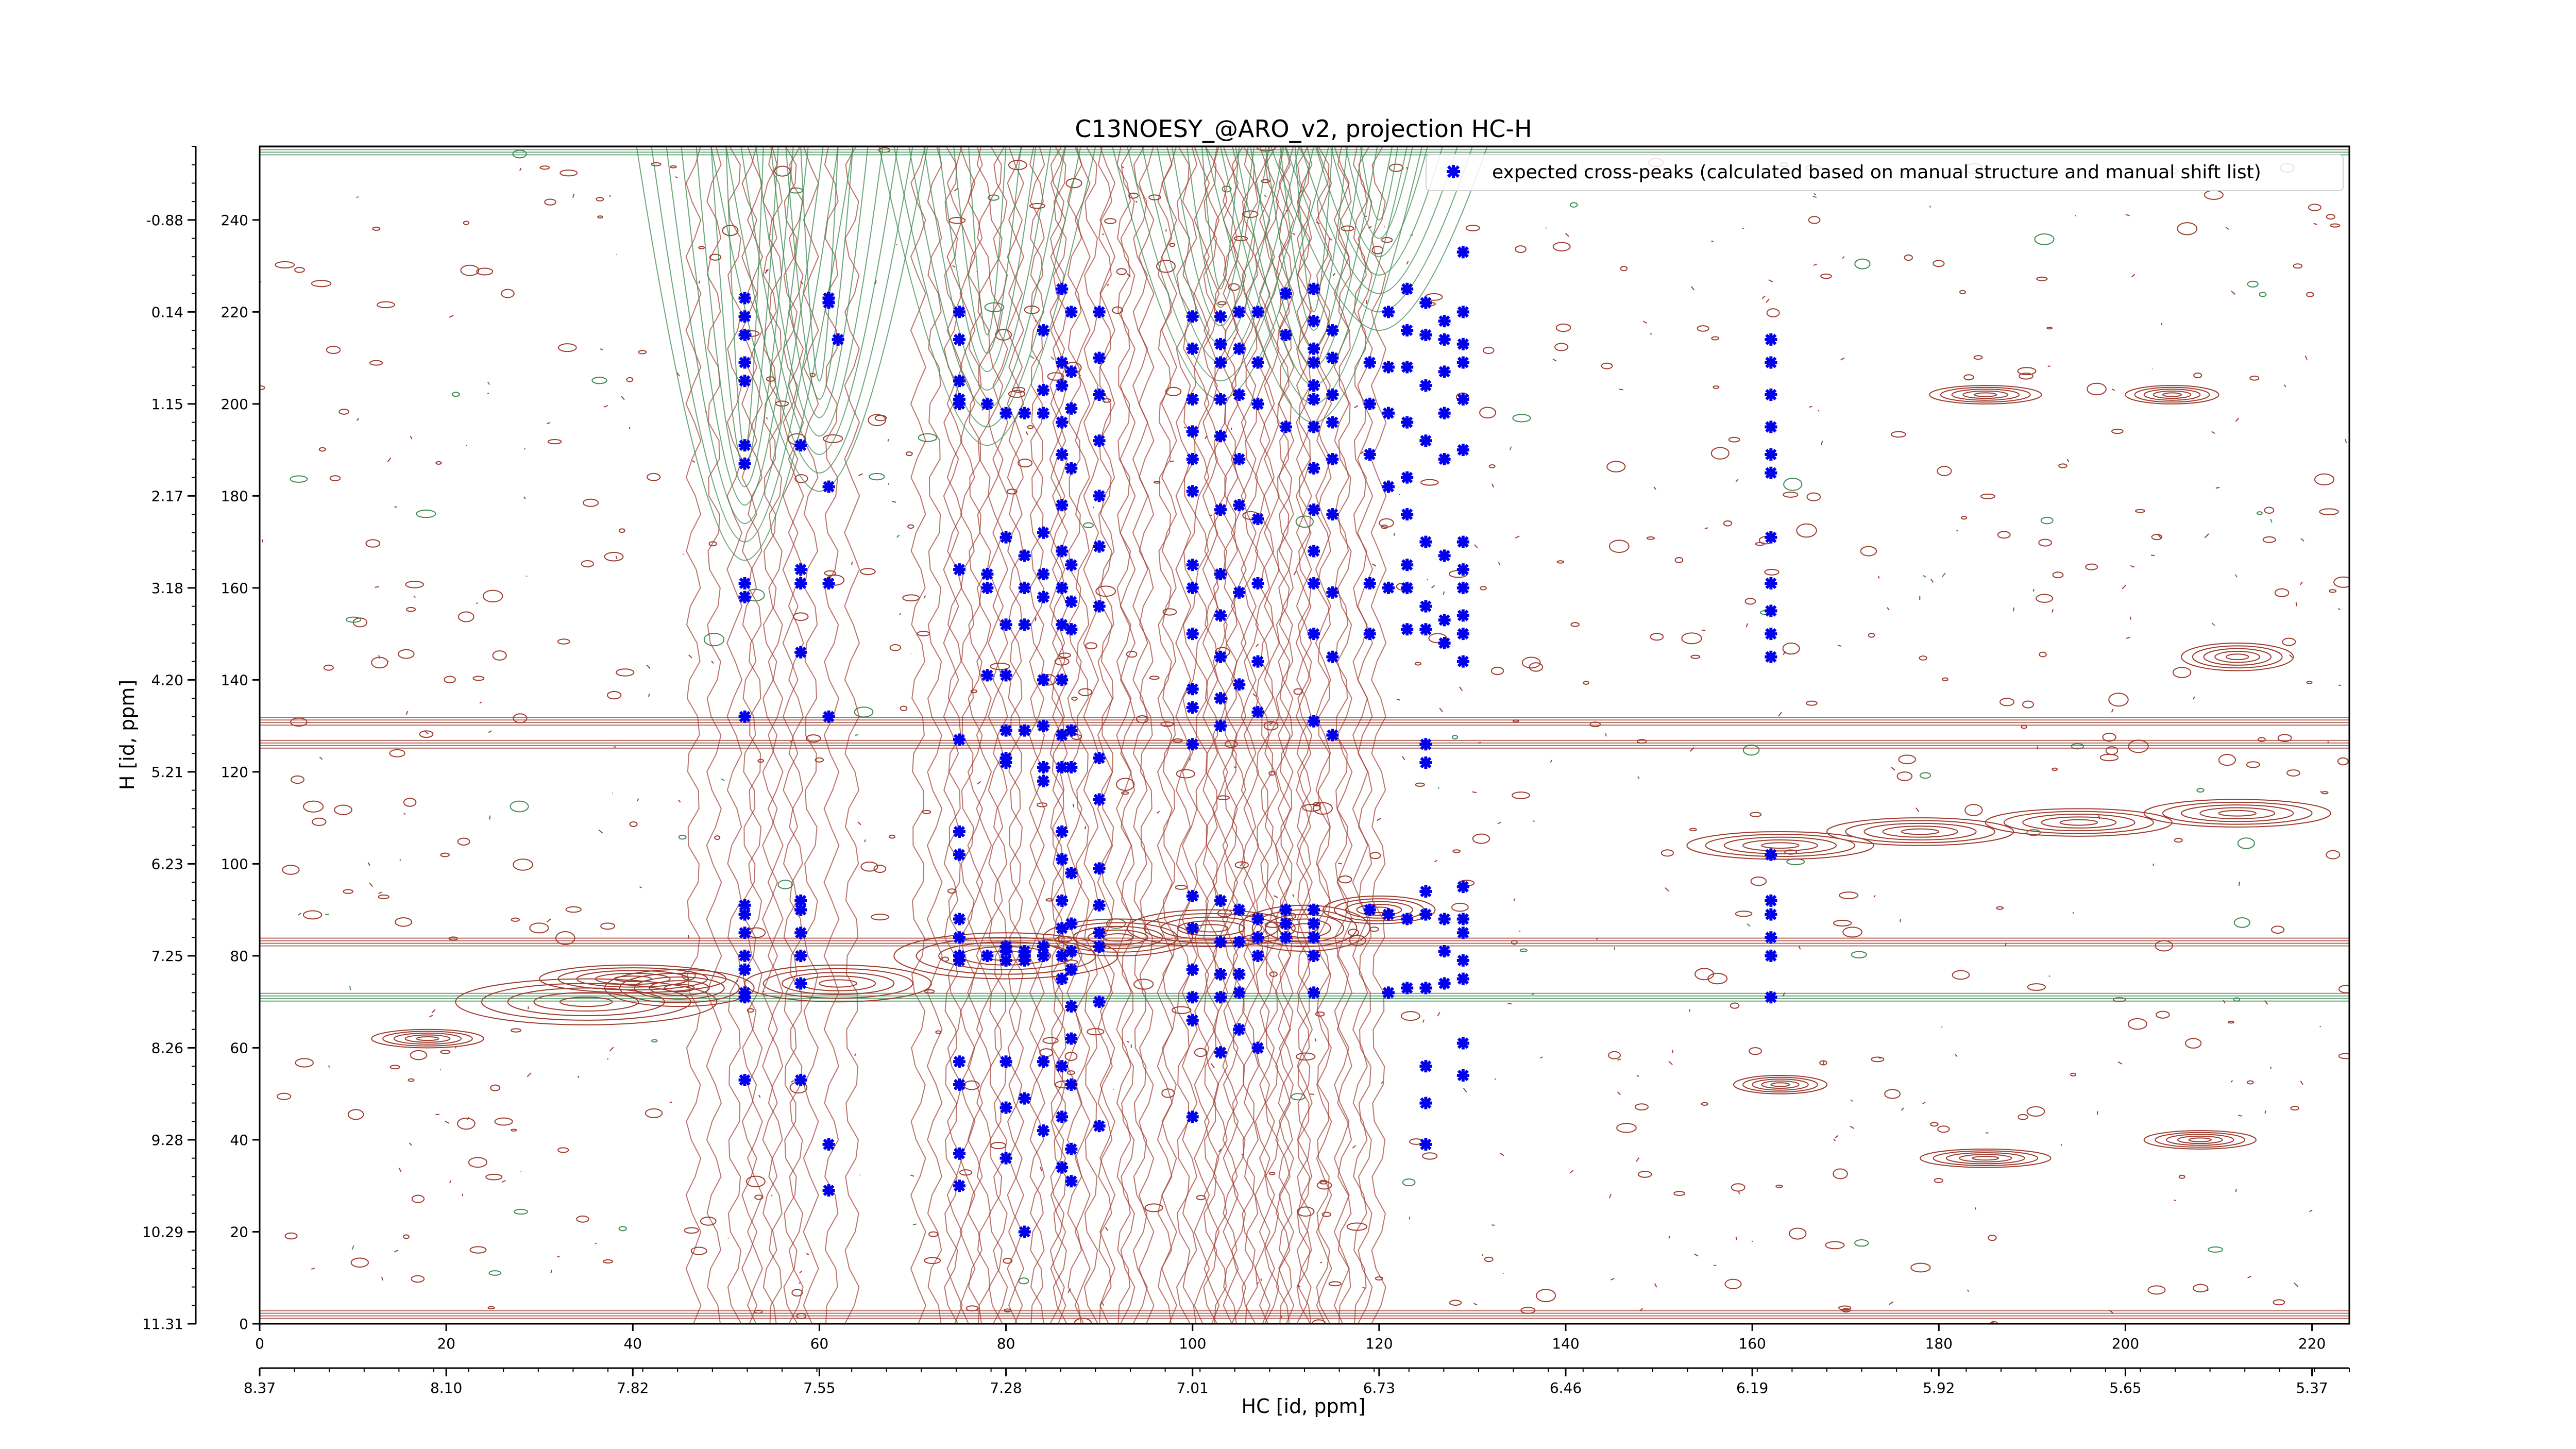 Image resolution: width=2576 pixels, height=1449 pixels. What do you see at coordinates (2125, 1343) in the screenshot?
I see `x-tick-label: 200` at bounding box center [2125, 1343].